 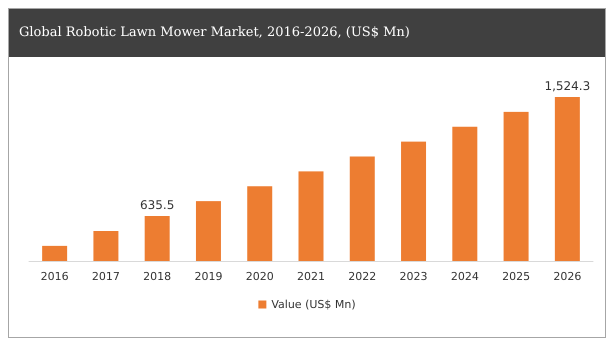 What do you see at coordinates (516, 276) in the screenshot?
I see `x-tick-label: 2025` at bounding box center [516, 276].